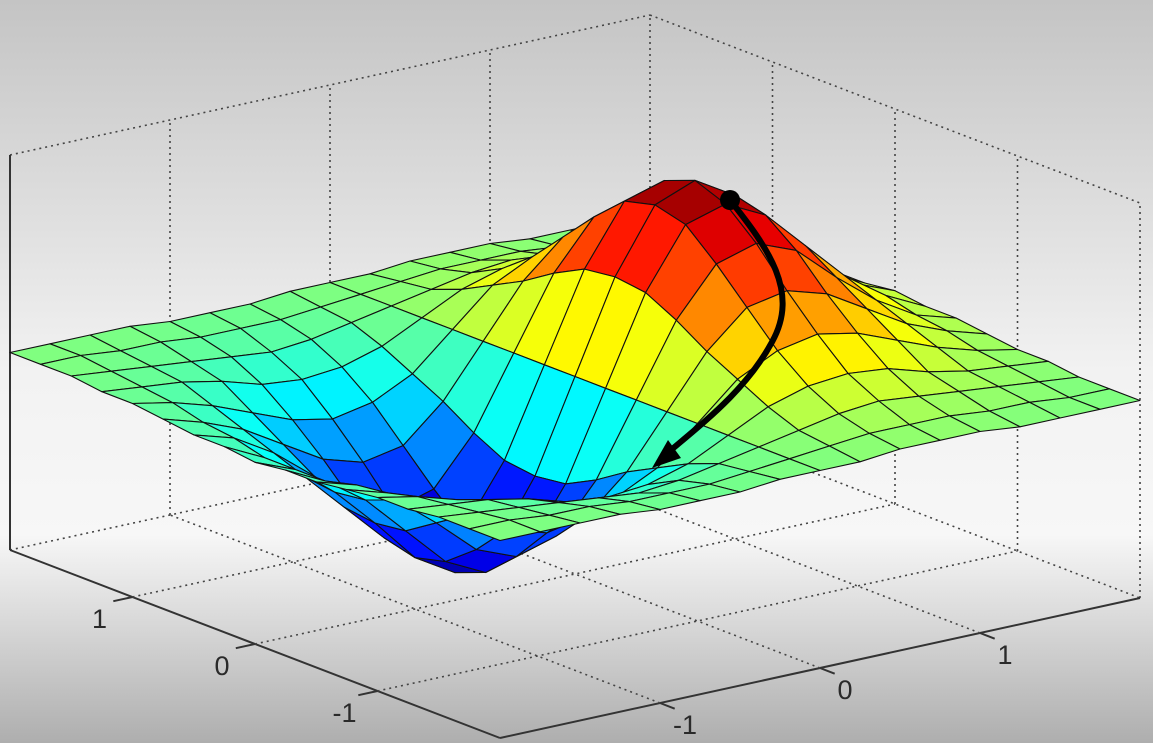 This screenshot has width=1153, height=743. I want to click on x-tick-label: 1, so click(1004, 655).